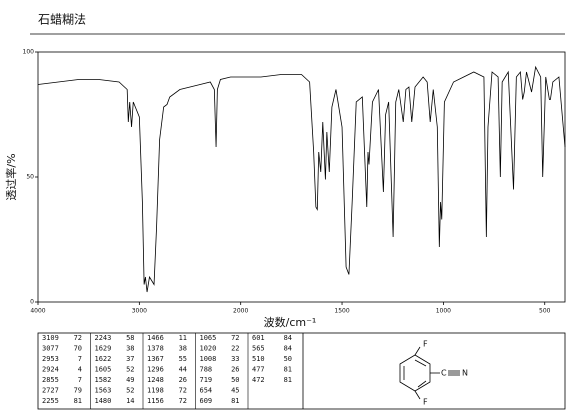  What do you see at coordinates (130, 359) in the screenshot?
I see `peak-transmittance: 37` at bounding box center [130, 359].